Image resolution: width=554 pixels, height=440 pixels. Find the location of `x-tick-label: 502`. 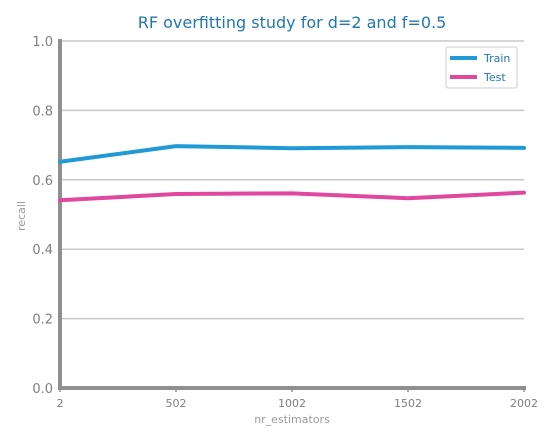

x-tick-label: 502 is located at coordinates (176, 403).